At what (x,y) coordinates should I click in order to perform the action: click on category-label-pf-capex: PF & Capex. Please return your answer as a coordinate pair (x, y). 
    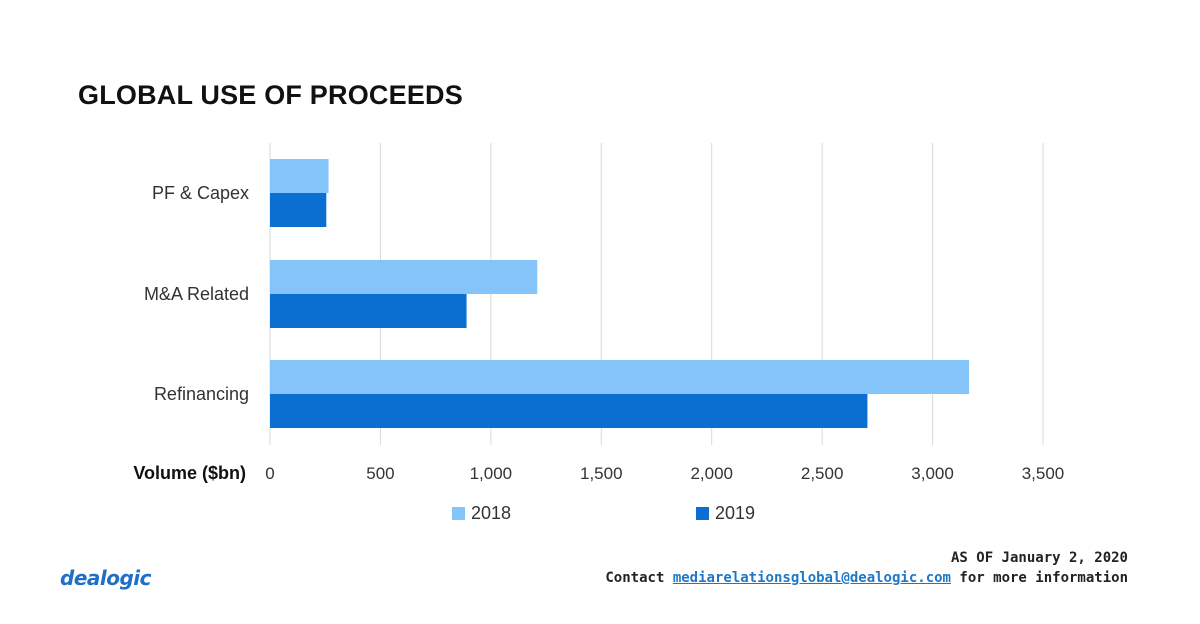
    Looking at the image, I should click on (200, 193).